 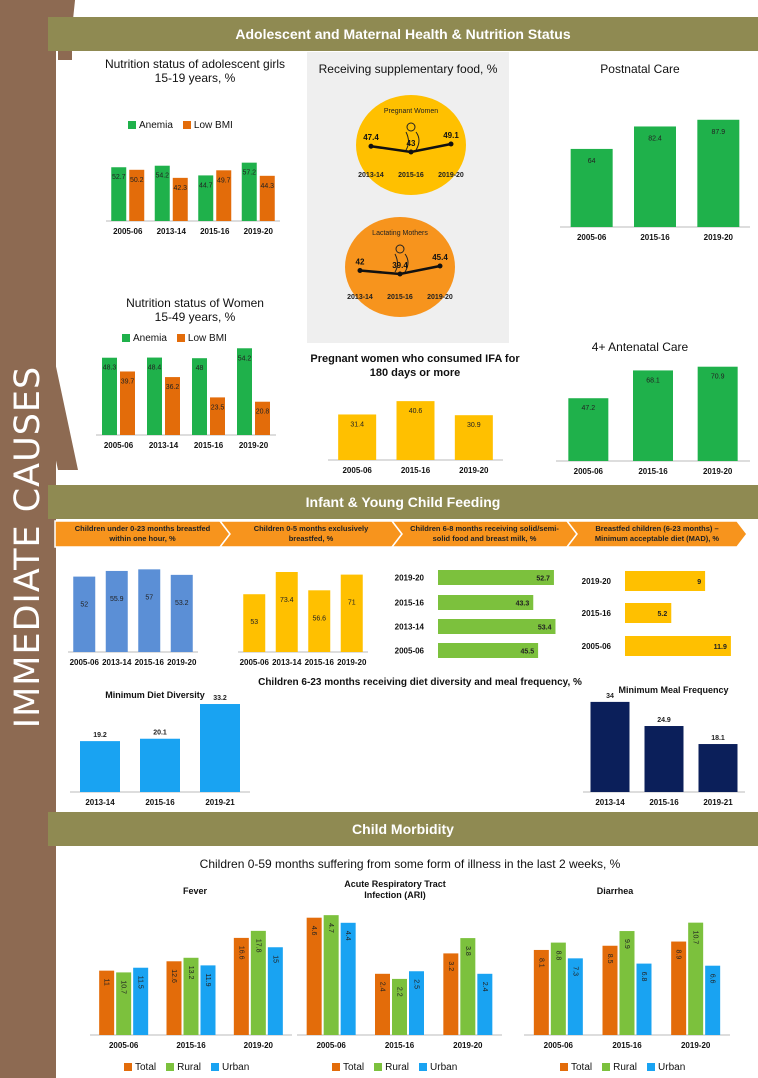 I want to click on data-label: 57.2, so click(x=249, y=173).